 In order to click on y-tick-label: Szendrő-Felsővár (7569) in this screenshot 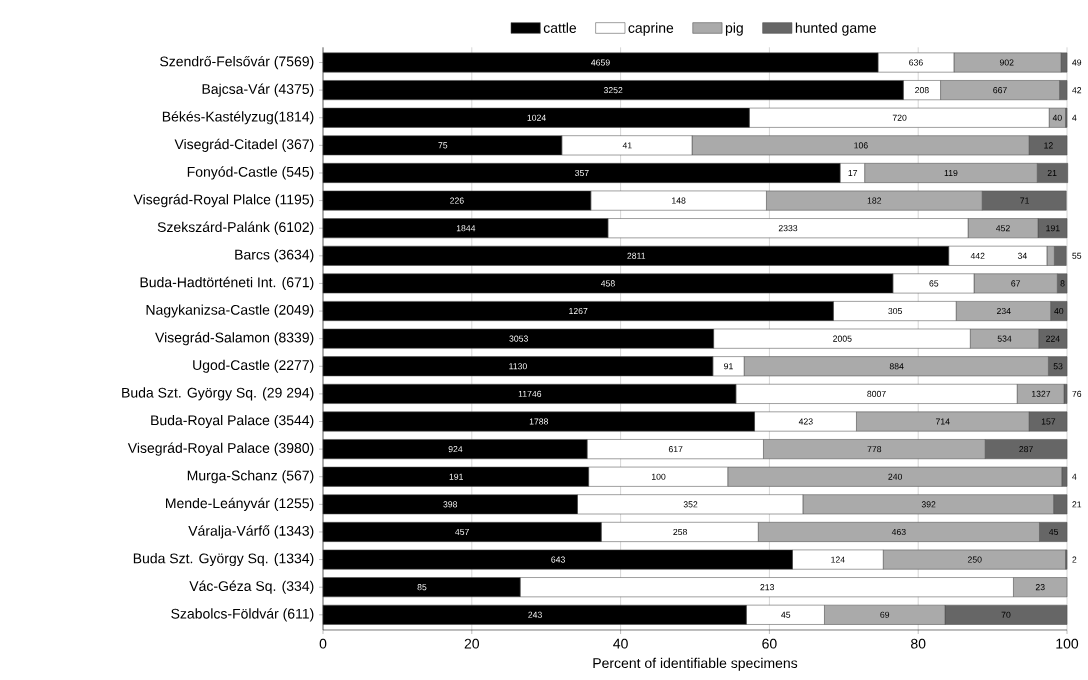, I will do `click(237, 62)`.